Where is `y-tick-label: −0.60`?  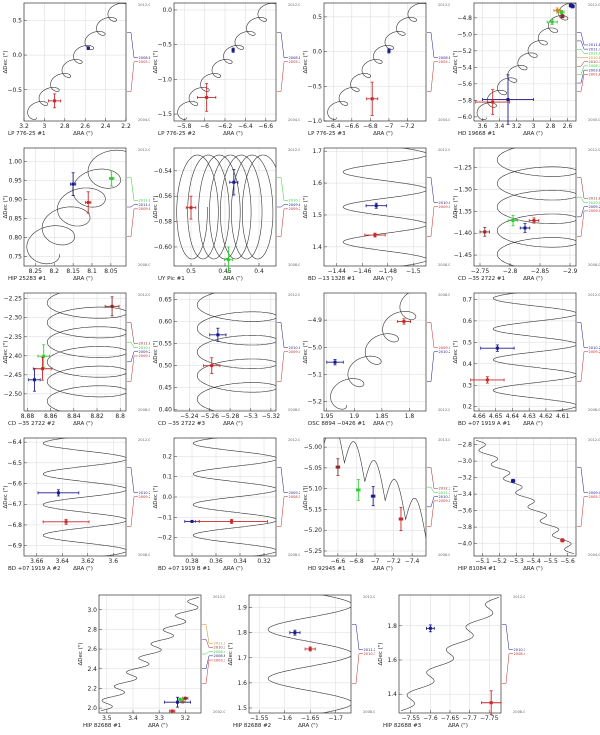
y-tick-label: −0.60 is located at coordinates (163, 247).